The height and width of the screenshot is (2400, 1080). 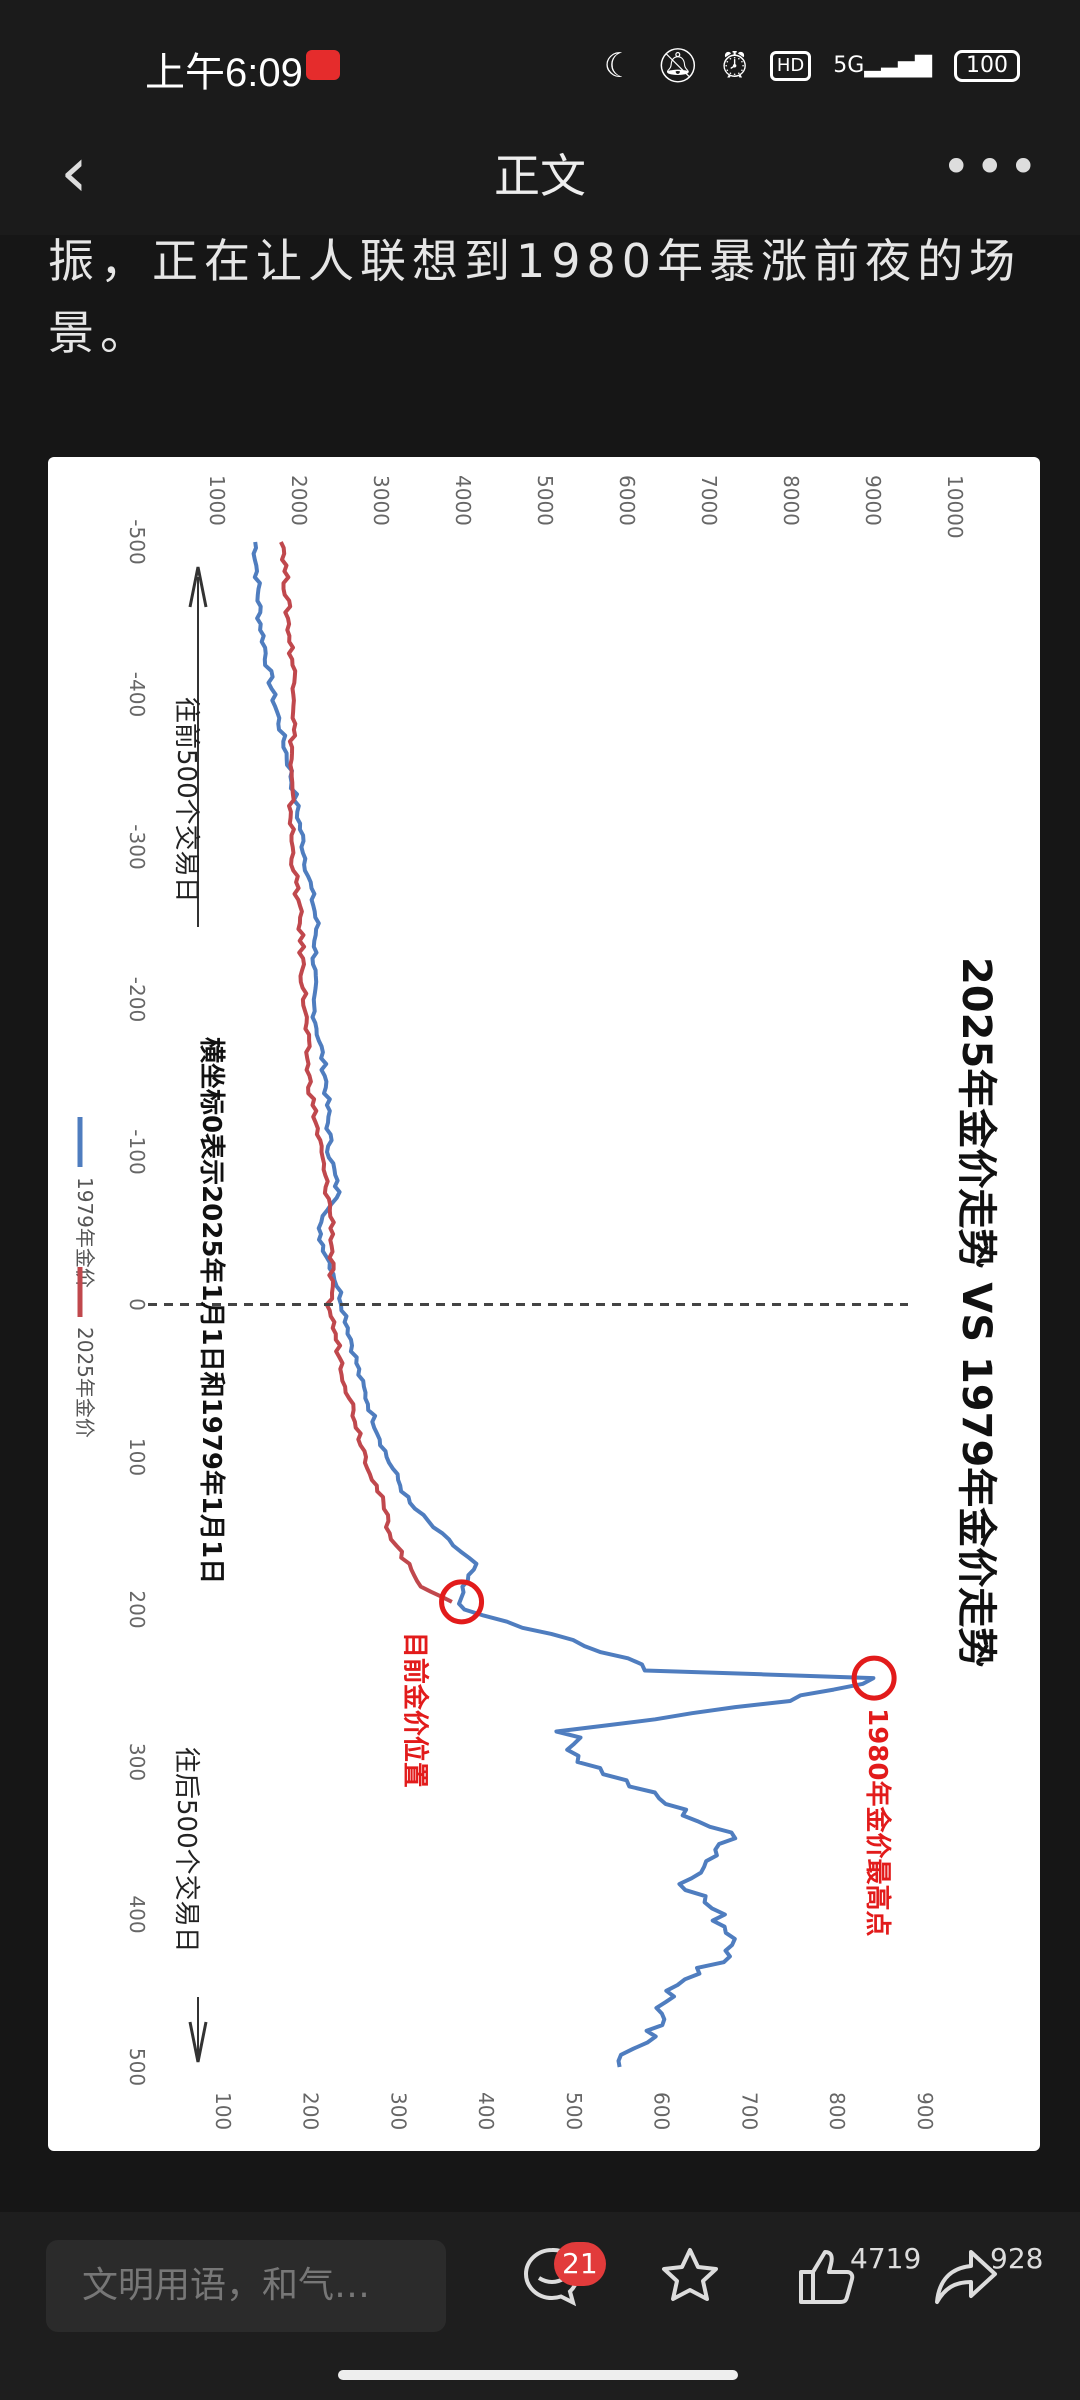 What do you see at coordinates (540, 65) in the screenshot?
I see `status-bar: 上午6:09 ☾ 🔕︎ ⏰︎ HD 5G▂▃▅▇ 100` at bounding box center [540, 65].